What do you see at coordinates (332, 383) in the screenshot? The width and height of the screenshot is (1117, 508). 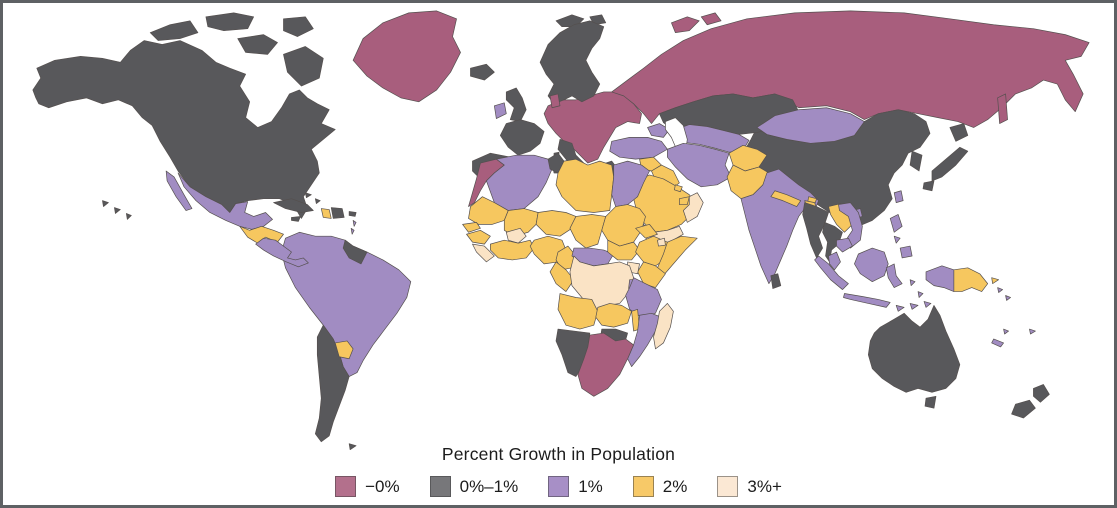 I see `region-southern-cone` at bounding box center [332, 383].